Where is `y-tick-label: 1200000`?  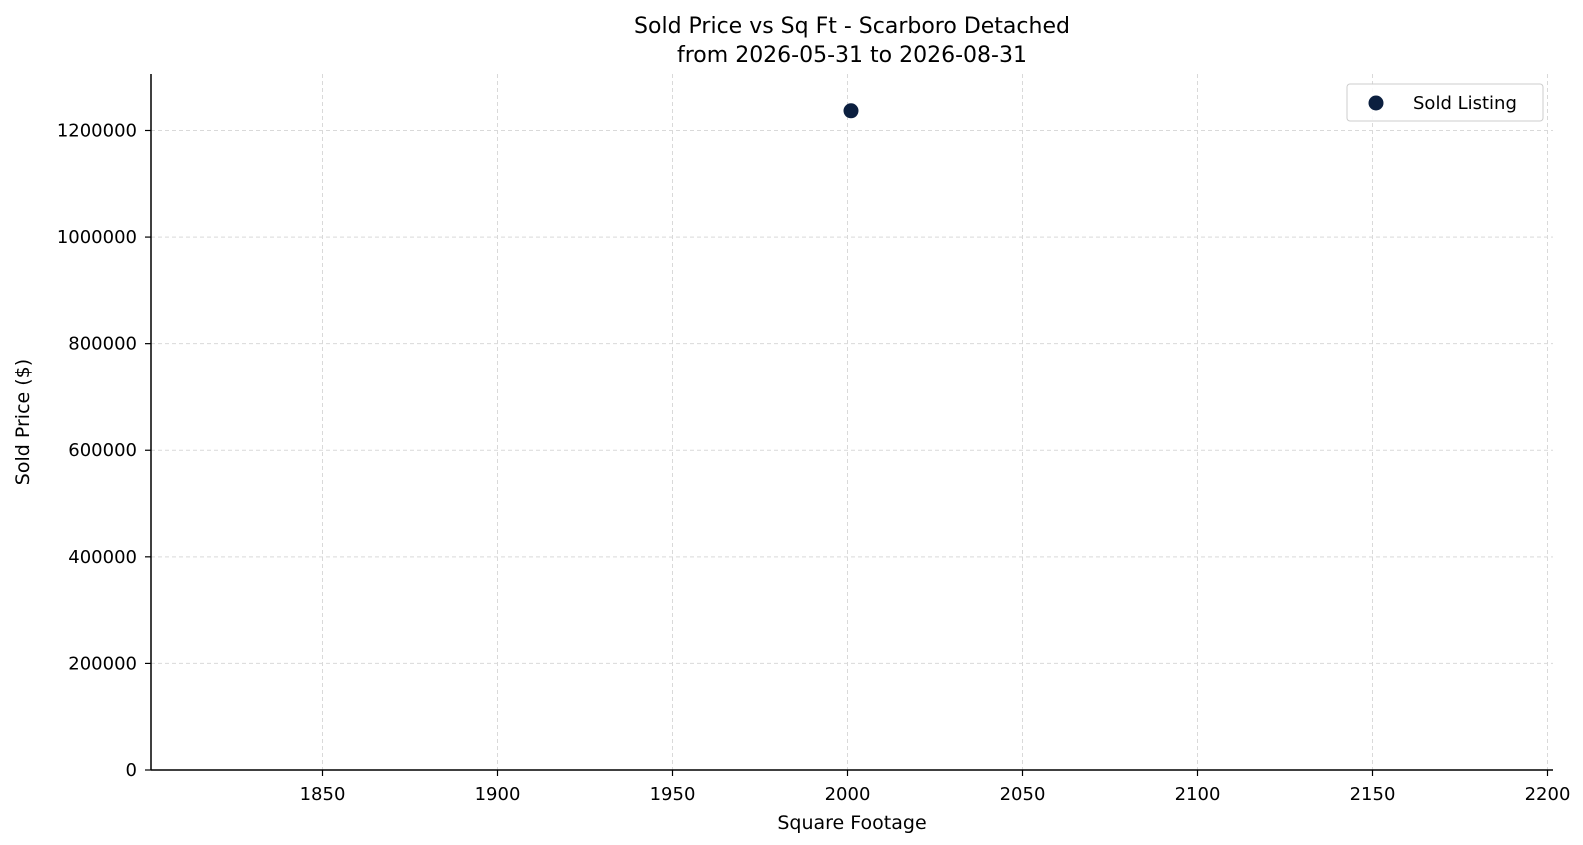 y-tick-label: 1200000 is located at coordinates (97, 130).